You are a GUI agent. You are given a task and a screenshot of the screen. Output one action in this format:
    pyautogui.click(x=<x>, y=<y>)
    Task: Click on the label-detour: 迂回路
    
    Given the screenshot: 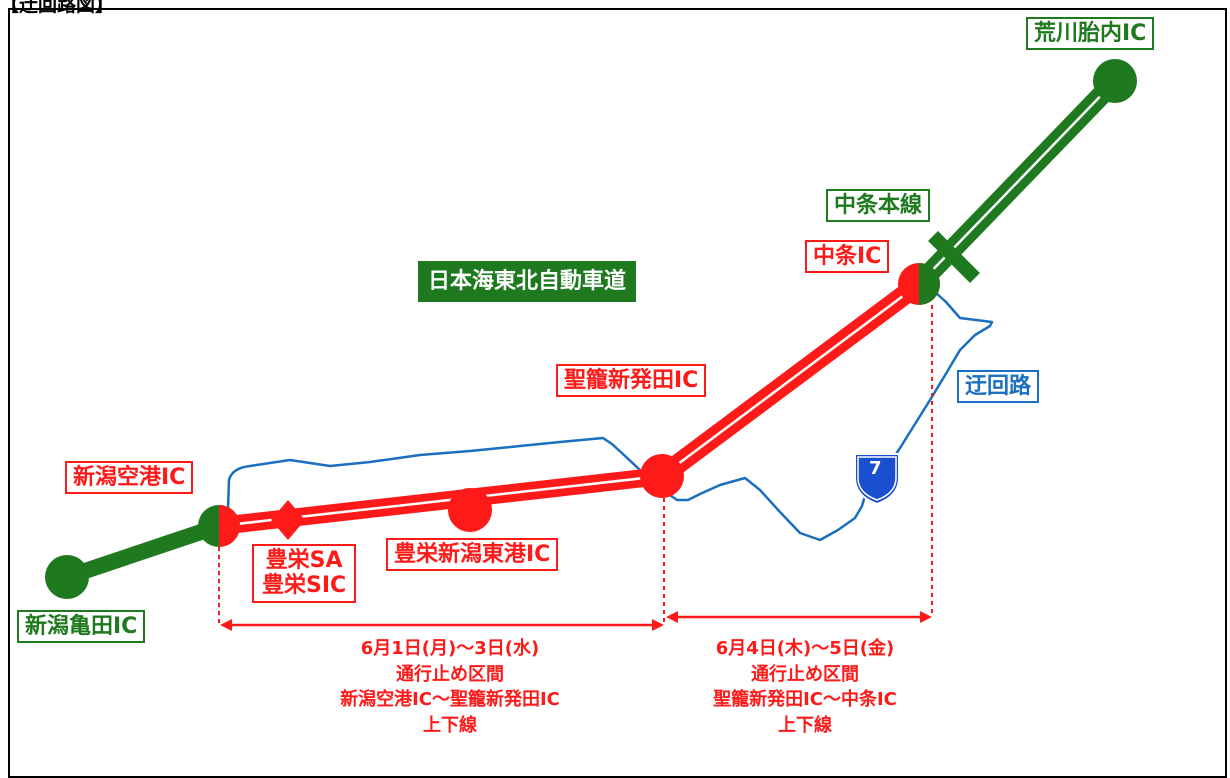 What is the action you would take?
    pyautogui.click(x=998, y=387)
    